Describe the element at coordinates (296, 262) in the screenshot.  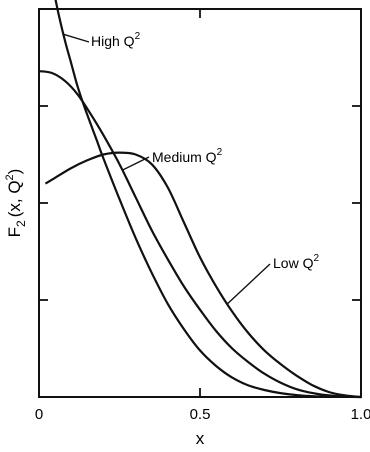
I see `series-label-low: Low Q2` at that location.